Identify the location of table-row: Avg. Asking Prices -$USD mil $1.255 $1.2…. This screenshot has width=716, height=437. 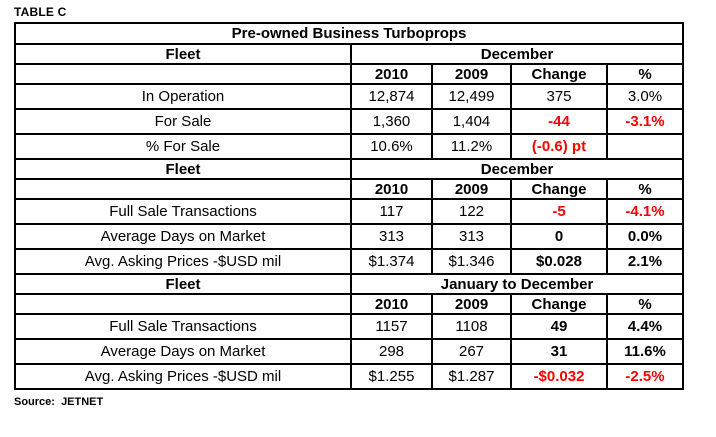
(349, 376).